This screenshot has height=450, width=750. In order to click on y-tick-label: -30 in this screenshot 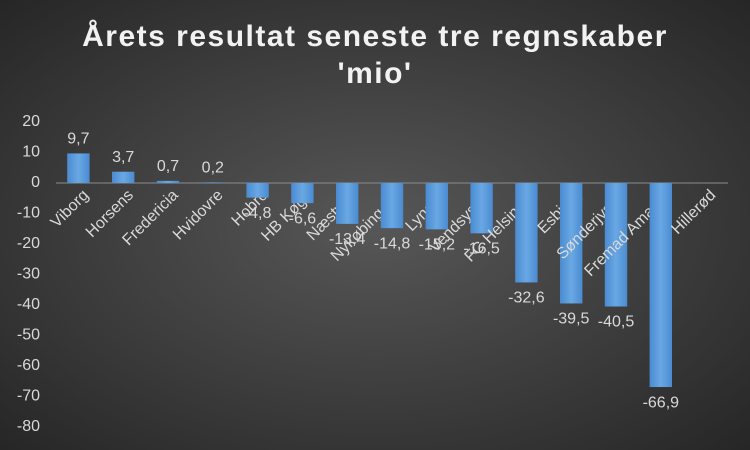, I will do `click(28, 274)`.